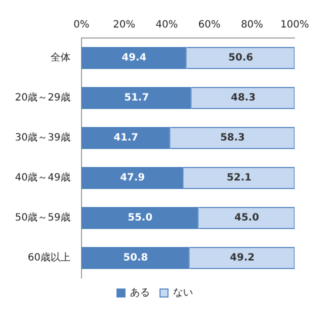 This screenshot has height=320, width=320. What do you see at coordinates (82, 25) in the screenshot?
I see `x-tick-label: 0%` at bounding box center [82, 25].